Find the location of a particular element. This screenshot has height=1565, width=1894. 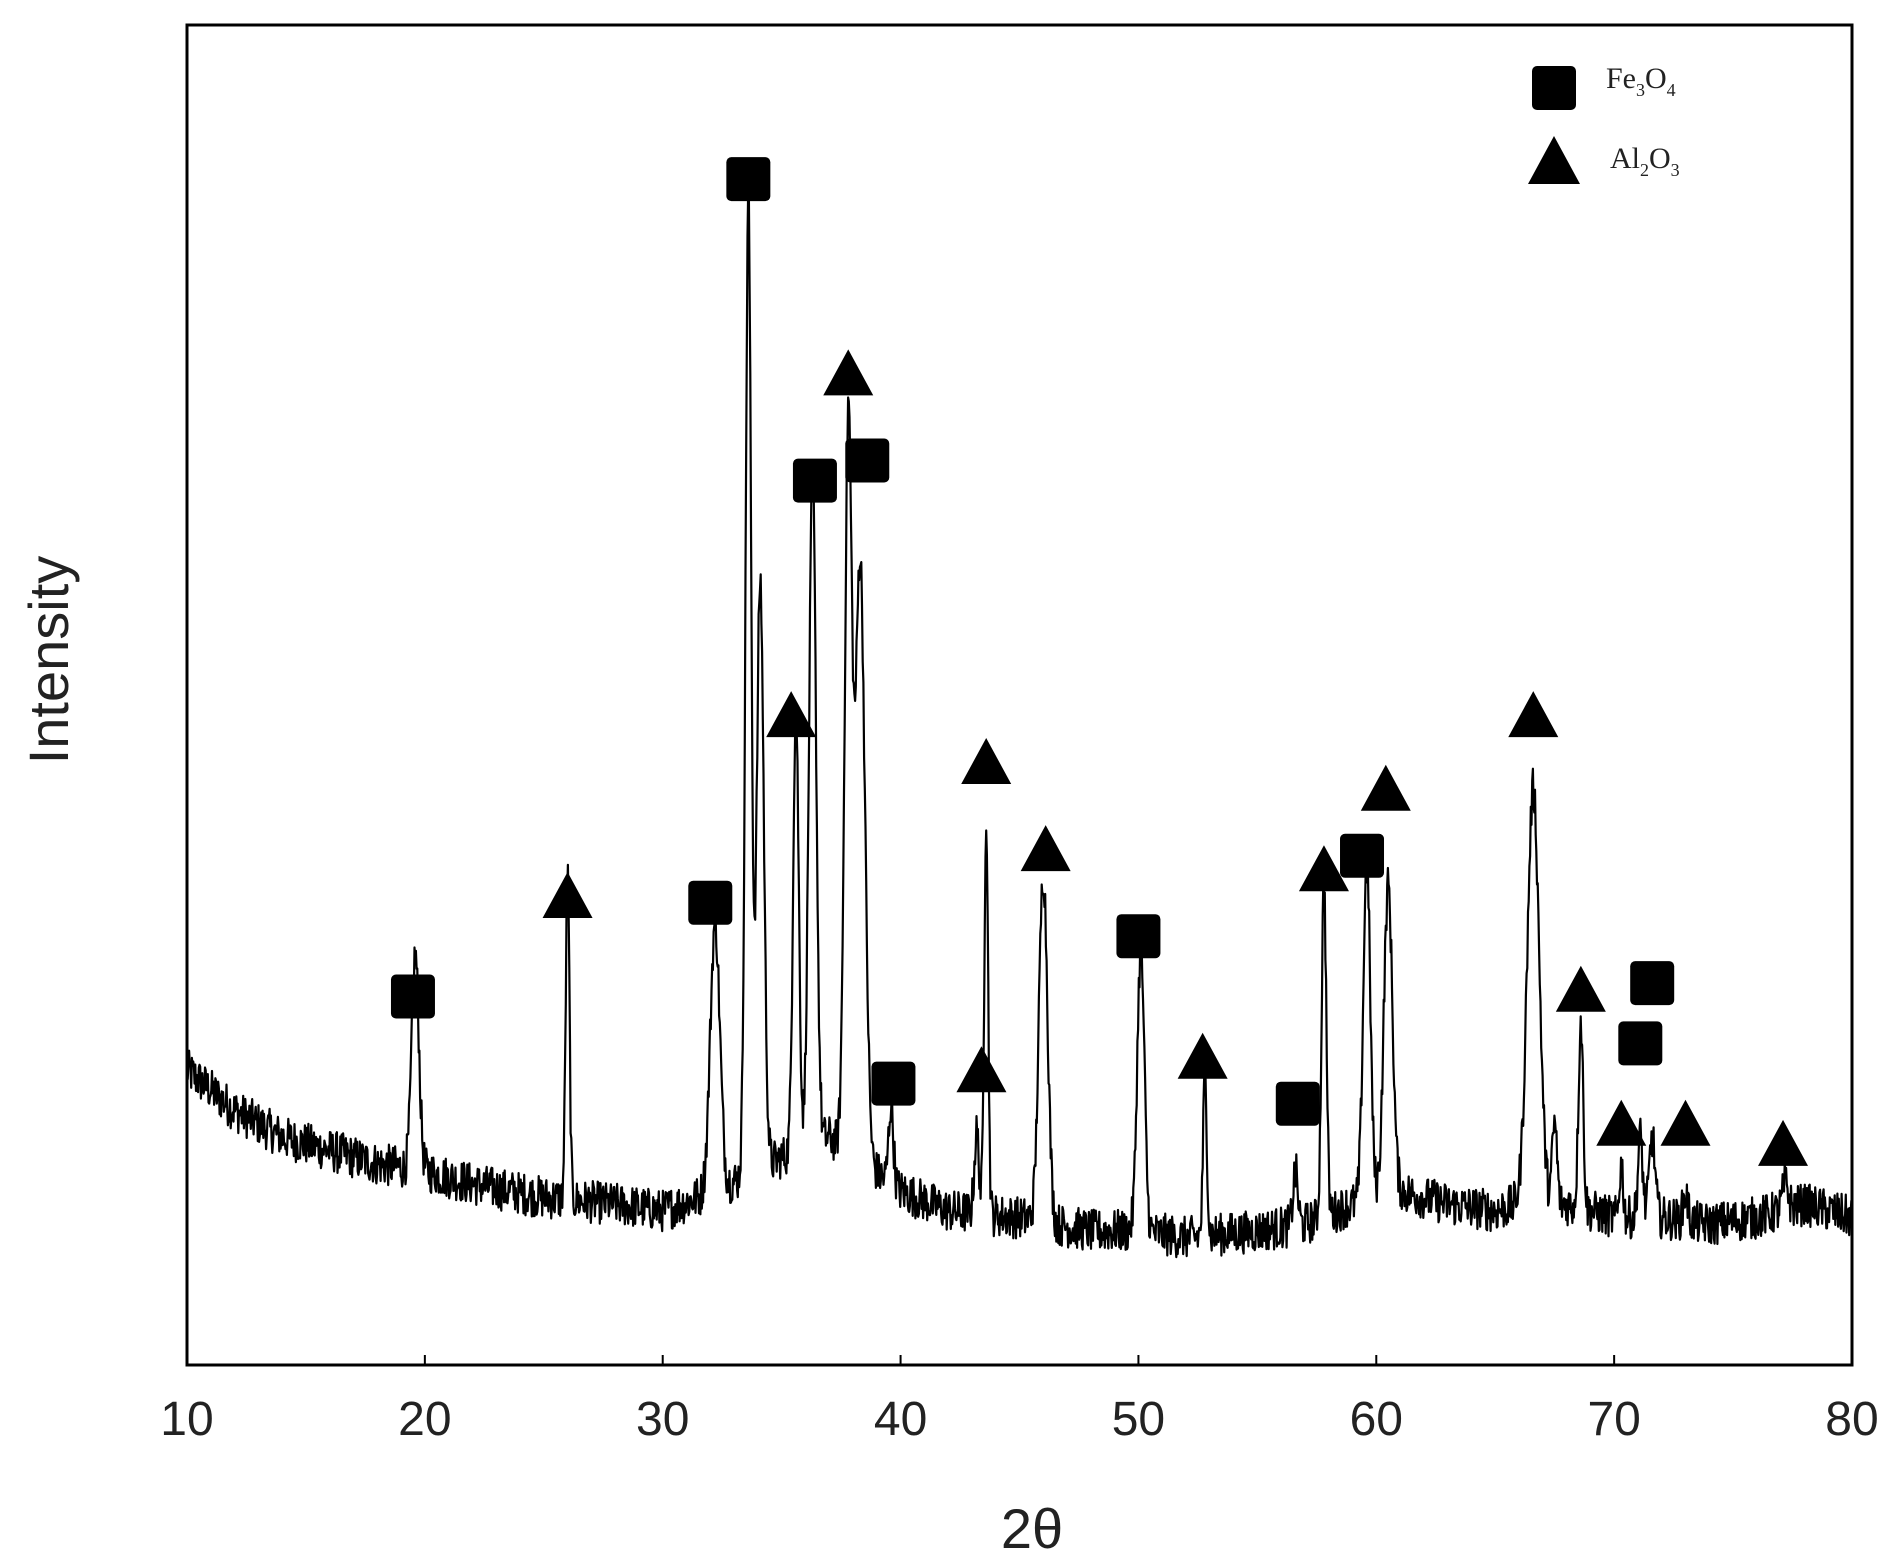

legend-square-marker is located at coordinates (1554, 88).